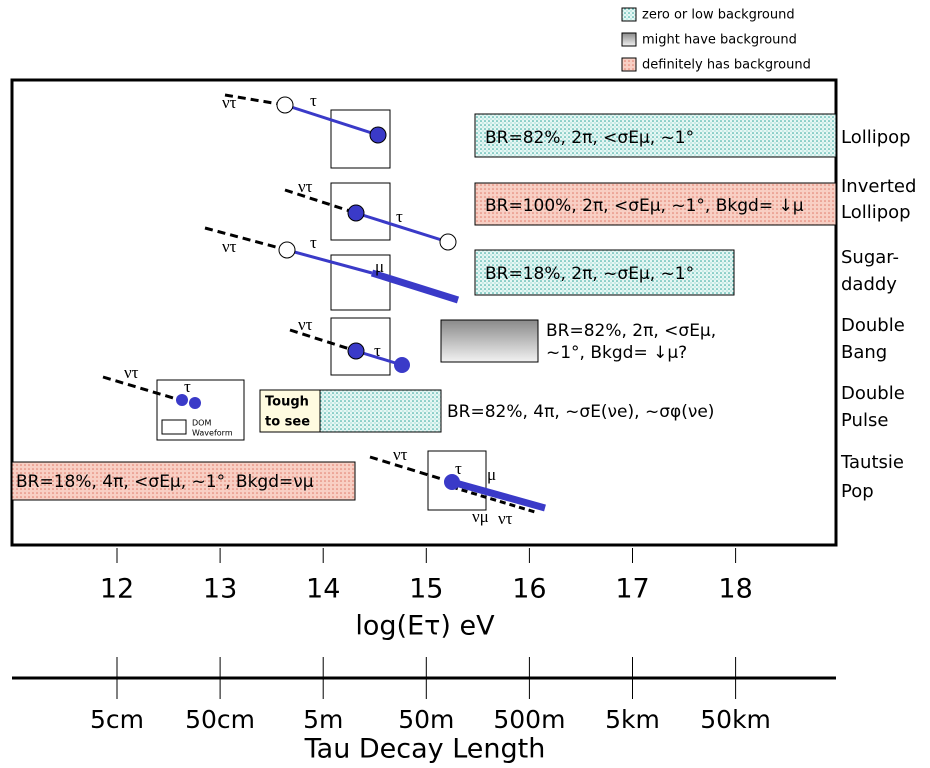 Image resolution: width=930 pixels, height=768 pixels. Describe the element at coordinates (864, 420) in the screenshot. I see `event-name: Pulse` at that location.